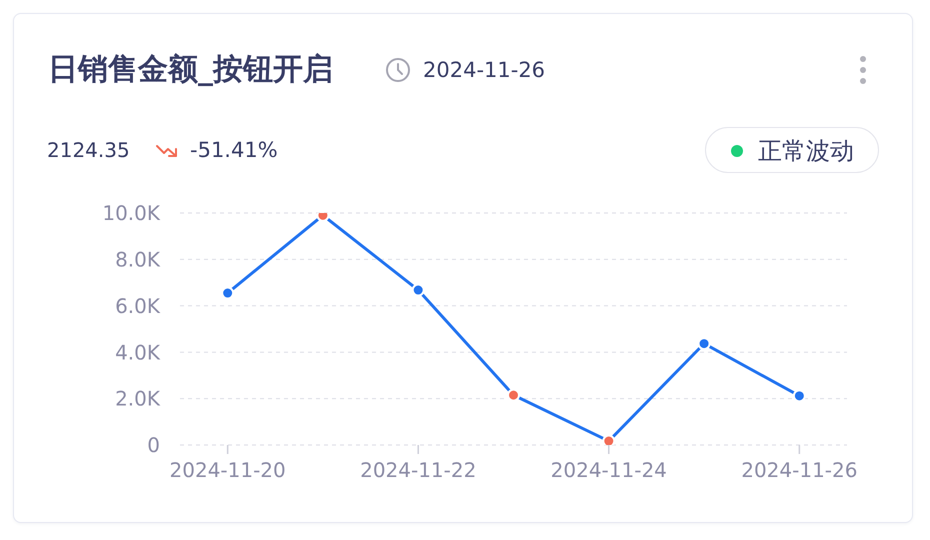 The image size is (930, 540). I want to click on x-tick-label: 2024-11-22, so click(418, 470).